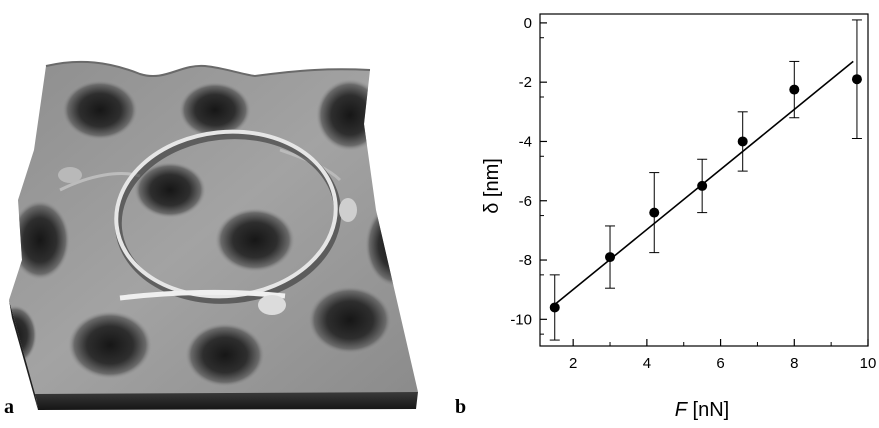 The height and width of the screenshot is (428, 879). I want to click on x-axis: 2 4 6 8 10, so click(722, 355).